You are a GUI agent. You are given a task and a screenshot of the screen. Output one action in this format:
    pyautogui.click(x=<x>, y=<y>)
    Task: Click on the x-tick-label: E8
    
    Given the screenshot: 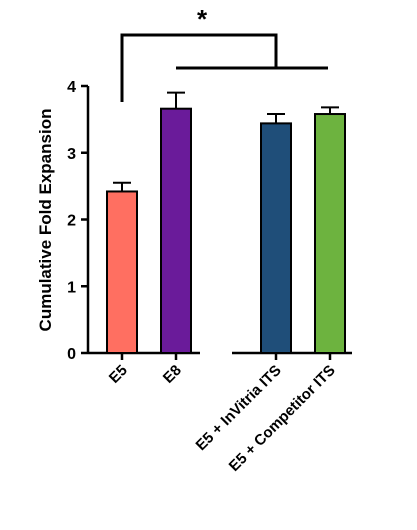 What is the action you would take?
    pyautogui.click(x=172, y=374)
    